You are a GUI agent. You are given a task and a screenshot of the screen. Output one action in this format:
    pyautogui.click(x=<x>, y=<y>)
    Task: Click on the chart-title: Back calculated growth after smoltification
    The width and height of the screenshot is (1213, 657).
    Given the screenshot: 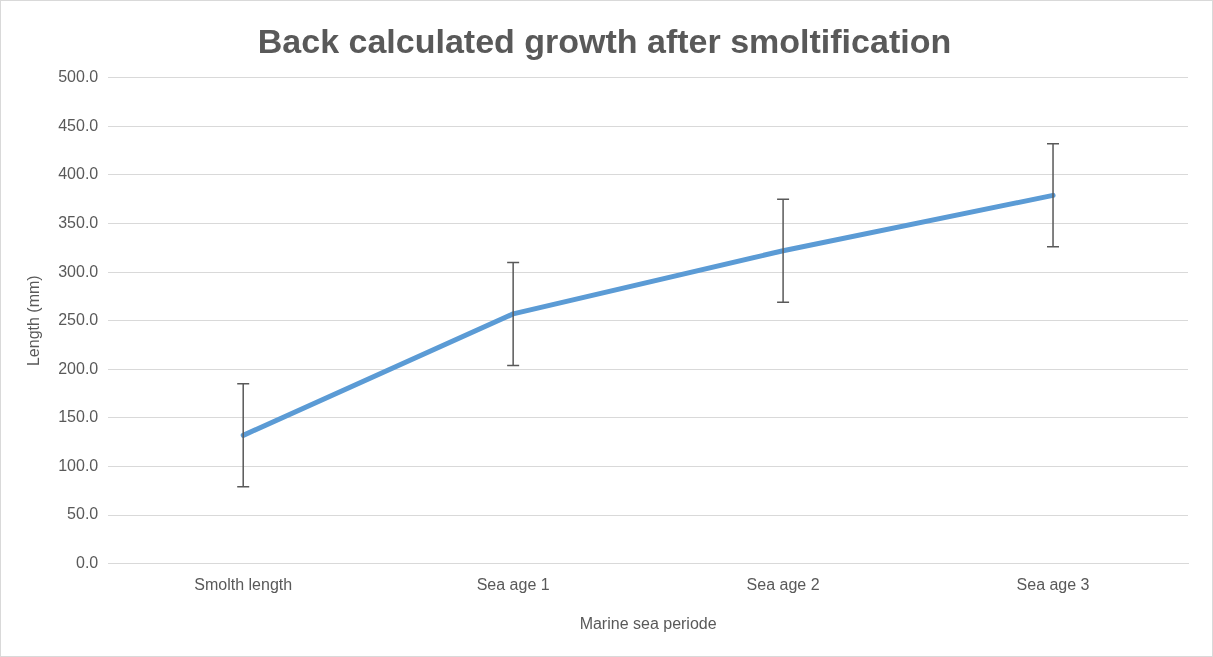 What is the action you would take?
    pyautogui.click(x=604, y=40)
    